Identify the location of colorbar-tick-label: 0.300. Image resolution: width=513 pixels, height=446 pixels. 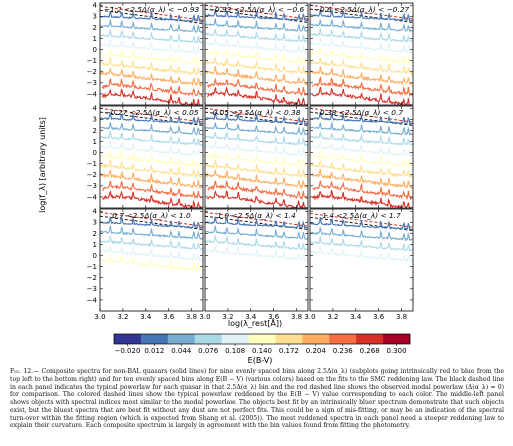
(397, 351).